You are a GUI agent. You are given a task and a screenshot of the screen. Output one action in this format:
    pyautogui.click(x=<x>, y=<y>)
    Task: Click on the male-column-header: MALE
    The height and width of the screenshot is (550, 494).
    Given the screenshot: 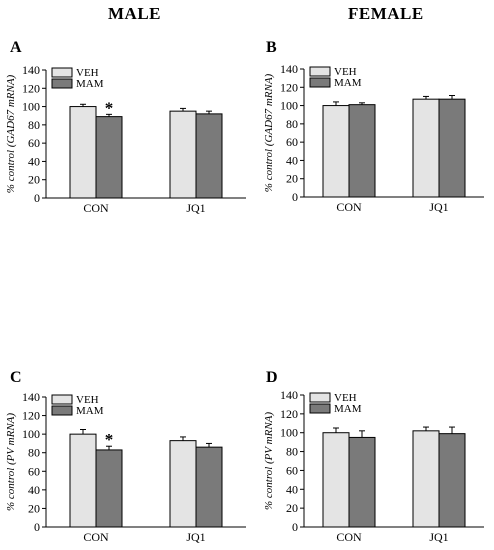 What is the action you would take?
    pyautogui.click(x=134, y=13)
    